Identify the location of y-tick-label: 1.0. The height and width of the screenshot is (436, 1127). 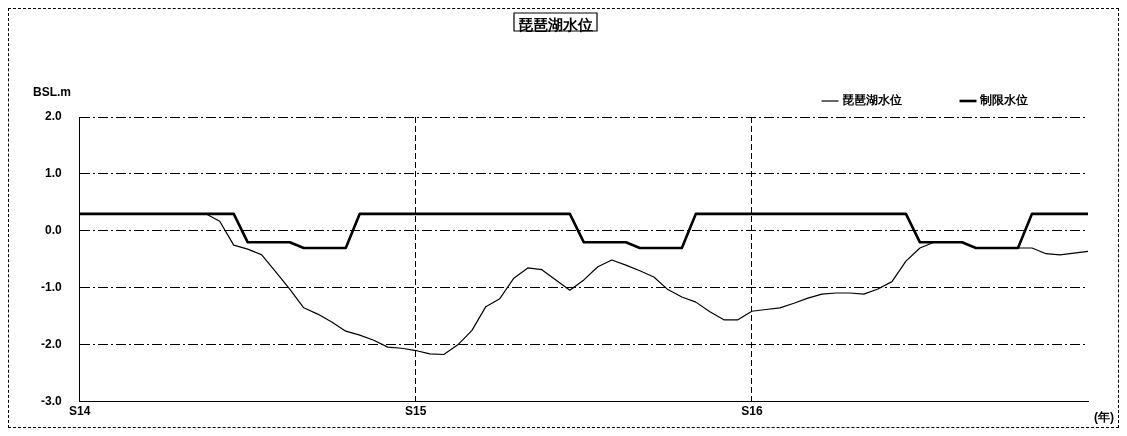
(53, 173).